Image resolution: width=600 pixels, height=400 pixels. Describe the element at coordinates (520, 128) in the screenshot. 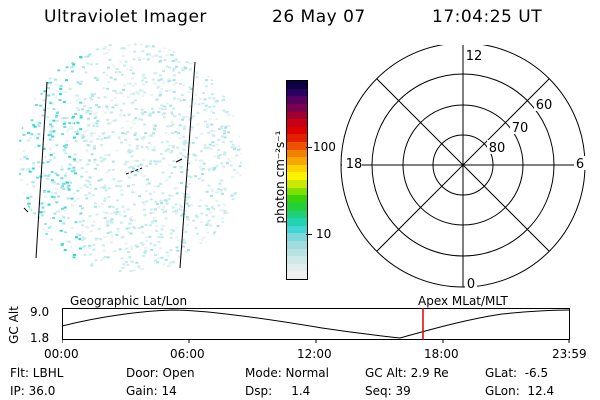

I see `lat-label-70: 70` at that location.